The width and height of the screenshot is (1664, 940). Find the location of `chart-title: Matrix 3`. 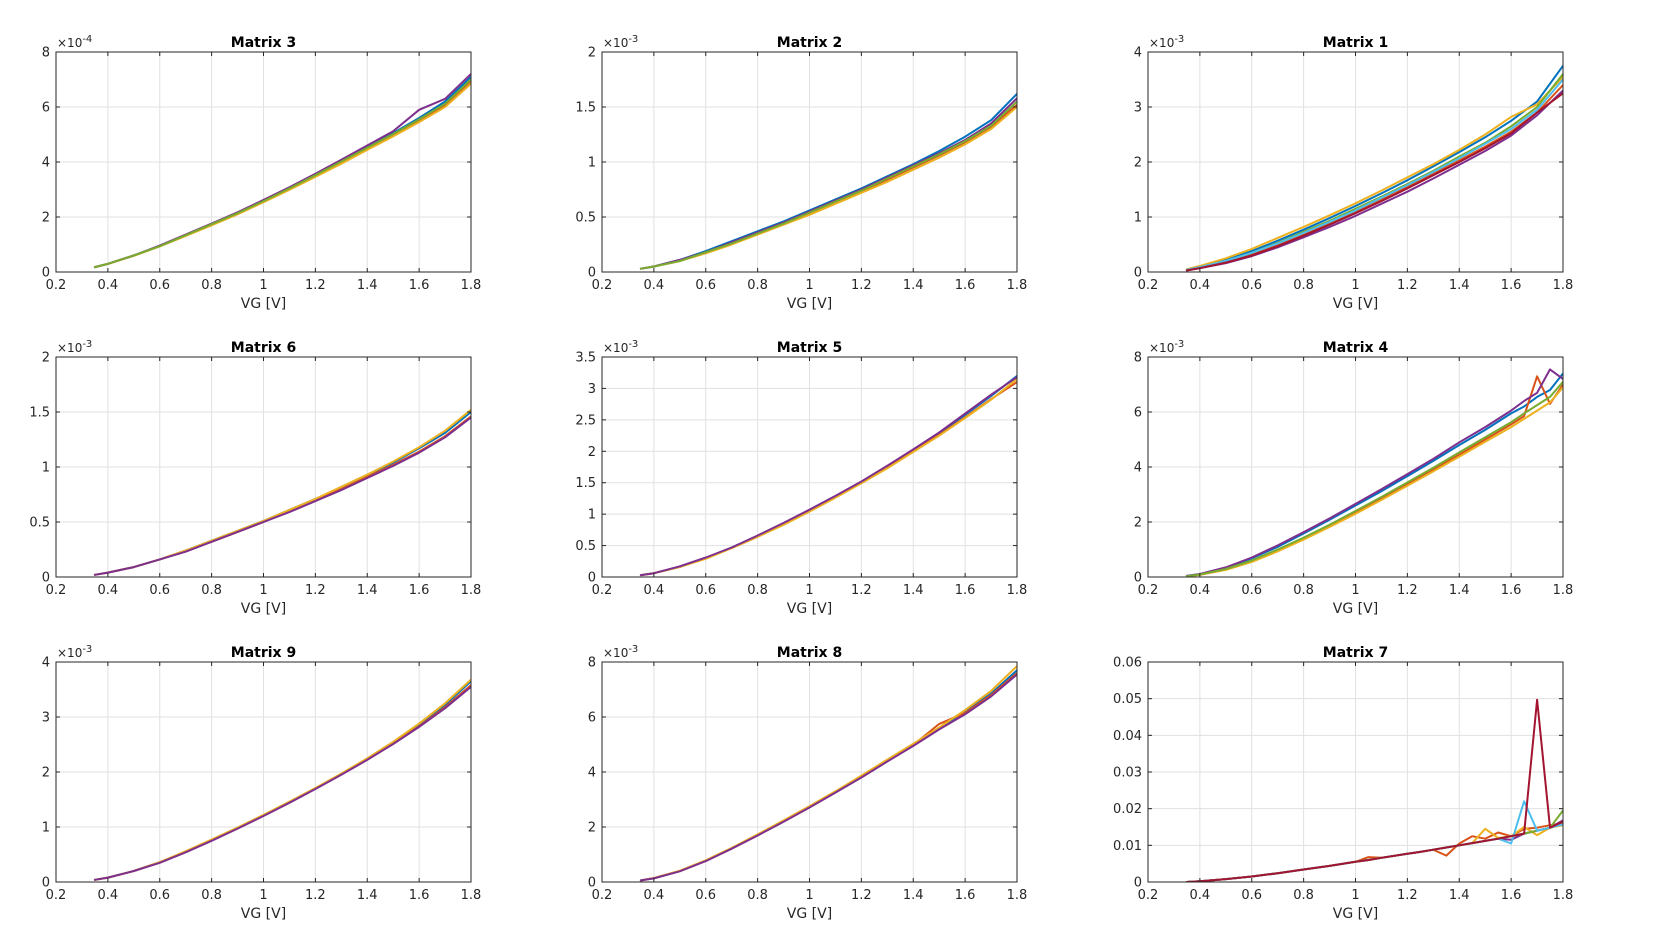

chart-title: Matrix 3 is located at coordinates (263, 43).